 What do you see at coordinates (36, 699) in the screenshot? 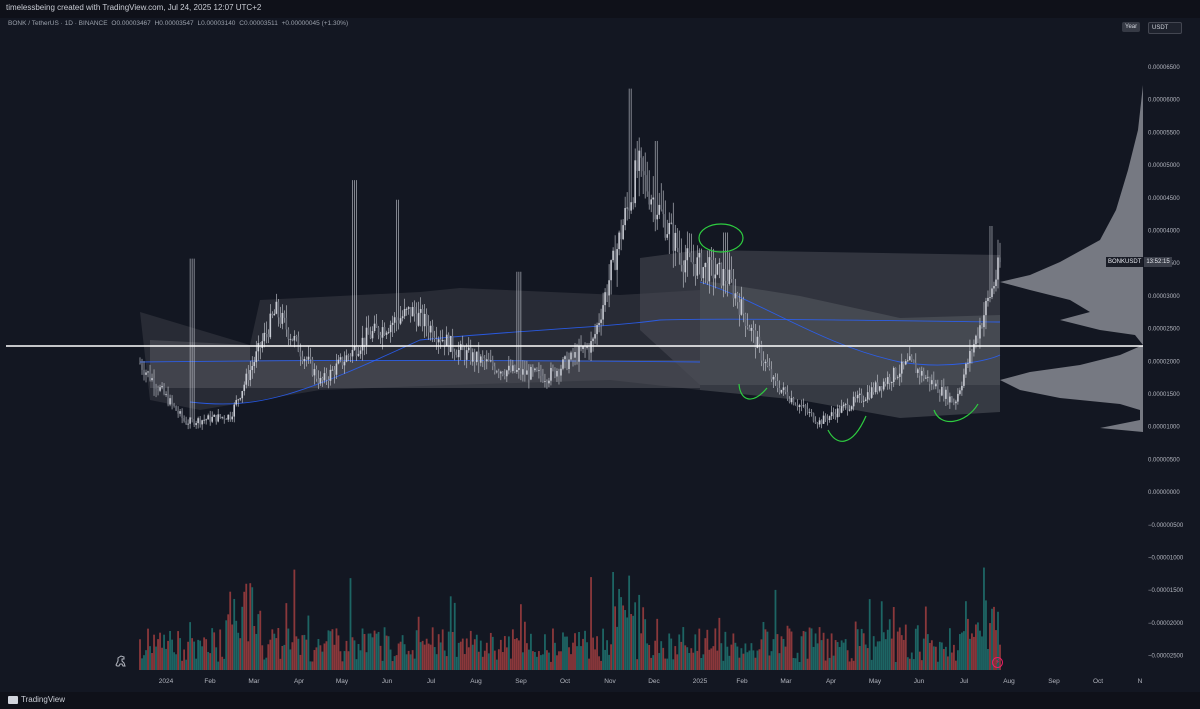
I see `tradingview-logo: TradingView` at bounding box center [36, 699].